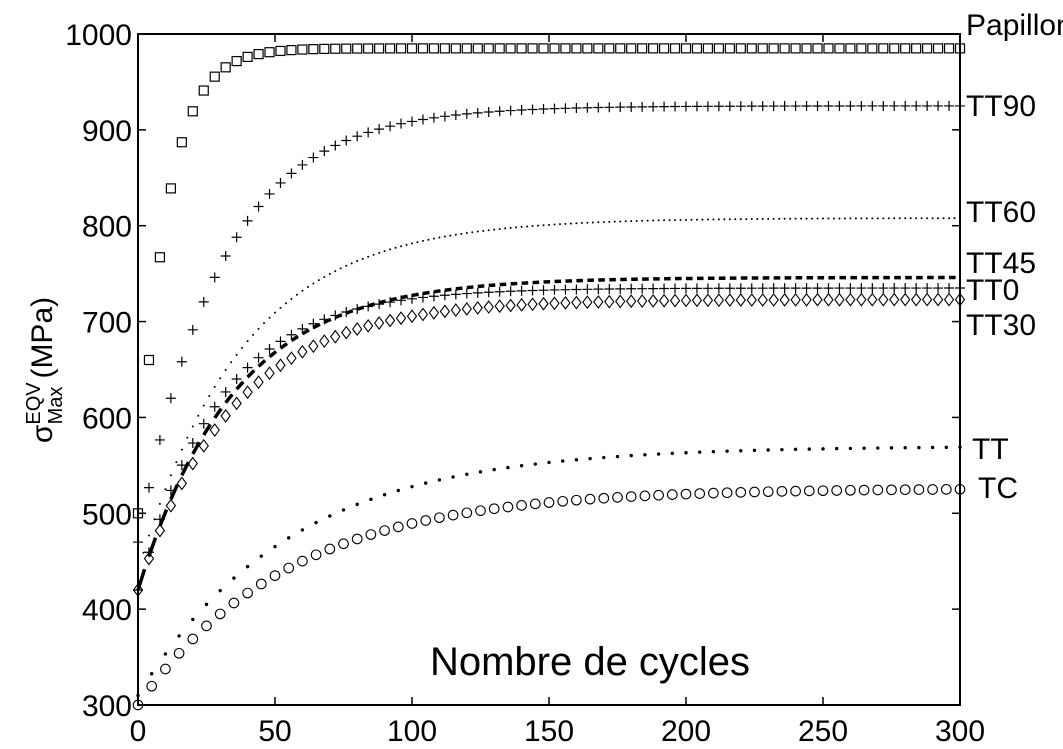 This screenshot has height=749, width=1063. I want to click on series-label-tt90: TT90, so click(1001, 106).